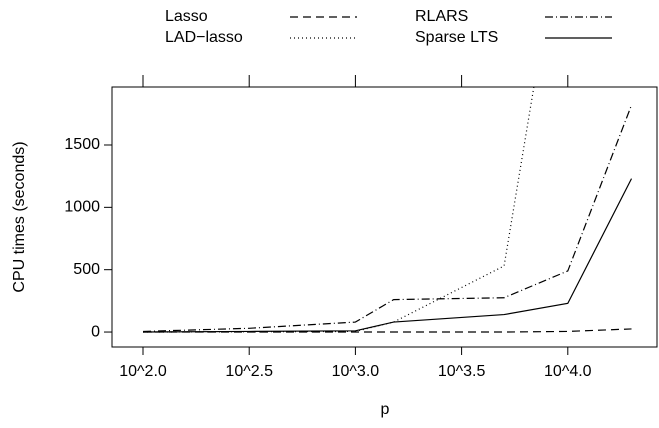  Describe the element at coordinates (143, 371) in the screenshot. I see `x-tick-label: 10^2.0` at that location.